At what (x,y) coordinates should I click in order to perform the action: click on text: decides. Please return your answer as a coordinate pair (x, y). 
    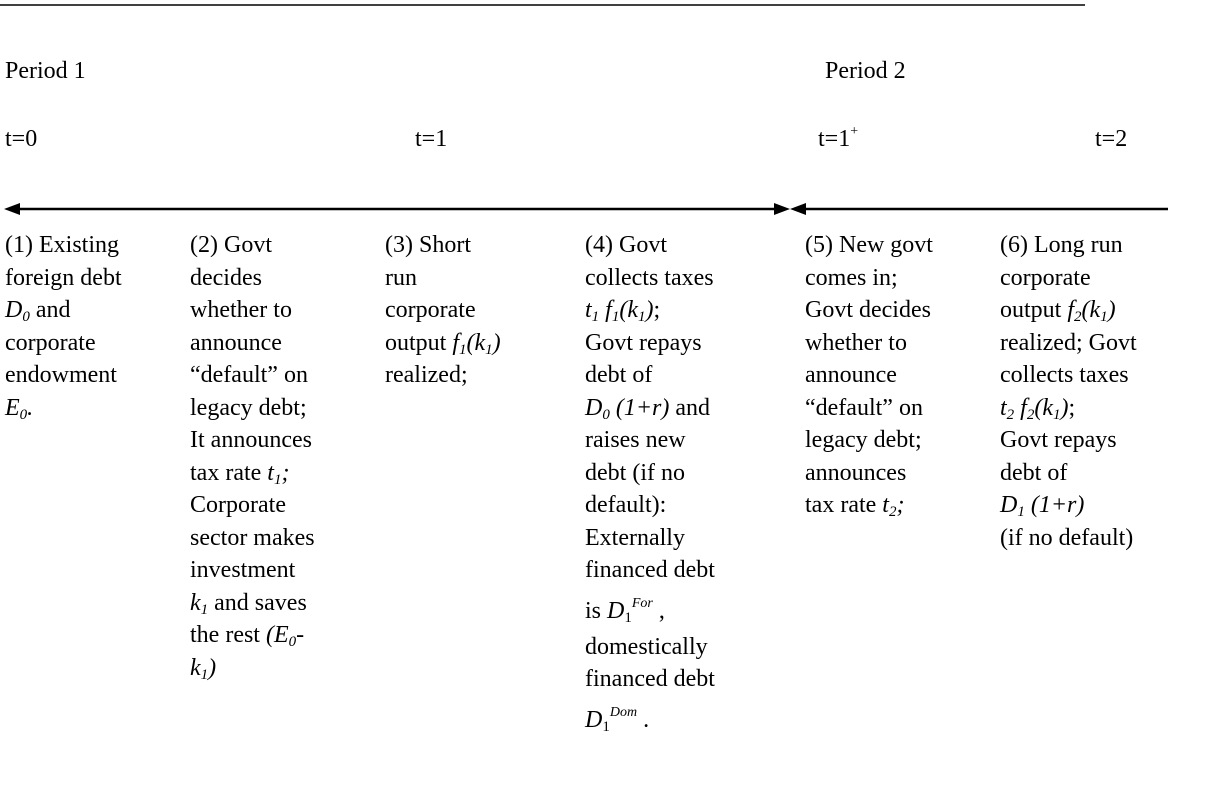
    Looking at the image, I should click on (226, 277).